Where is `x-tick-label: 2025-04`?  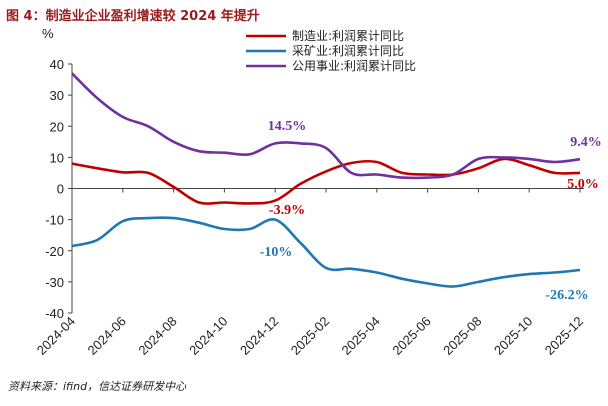
x-tick-label: 2025-04 is located at coordinates (361, 336).